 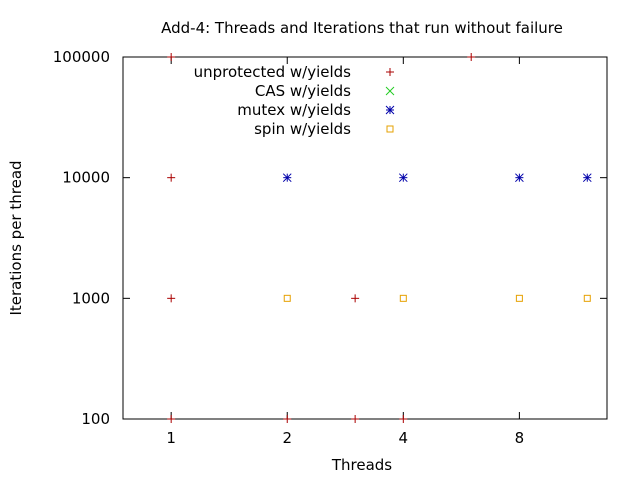 I want to click on y-tick-label: 10000, so click(x=86, y=178).